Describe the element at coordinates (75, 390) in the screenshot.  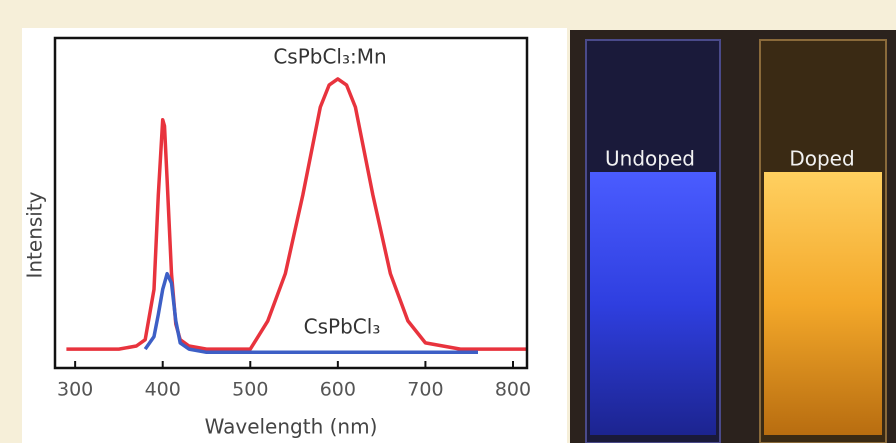
I see `x-tick-label: 300` at that location.